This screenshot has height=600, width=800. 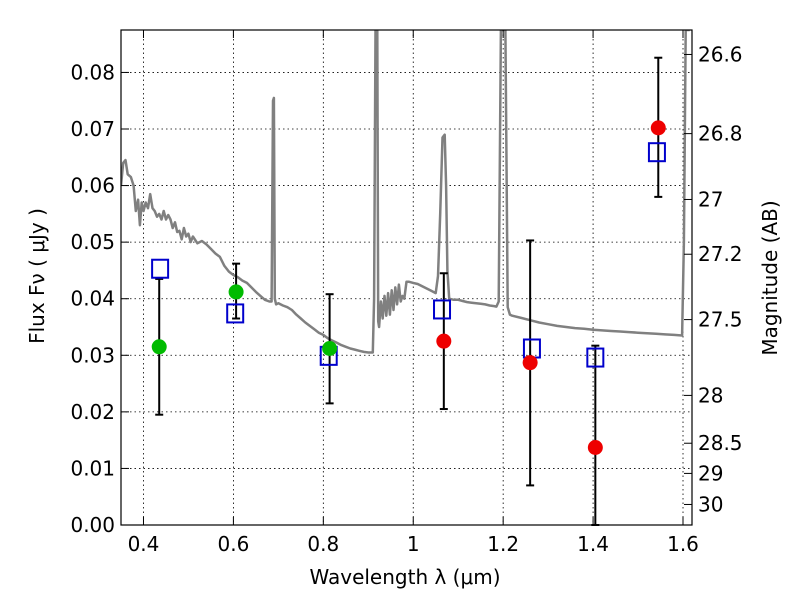 I want to click on y2-tick-label: 27, so click(x=710, y=199).